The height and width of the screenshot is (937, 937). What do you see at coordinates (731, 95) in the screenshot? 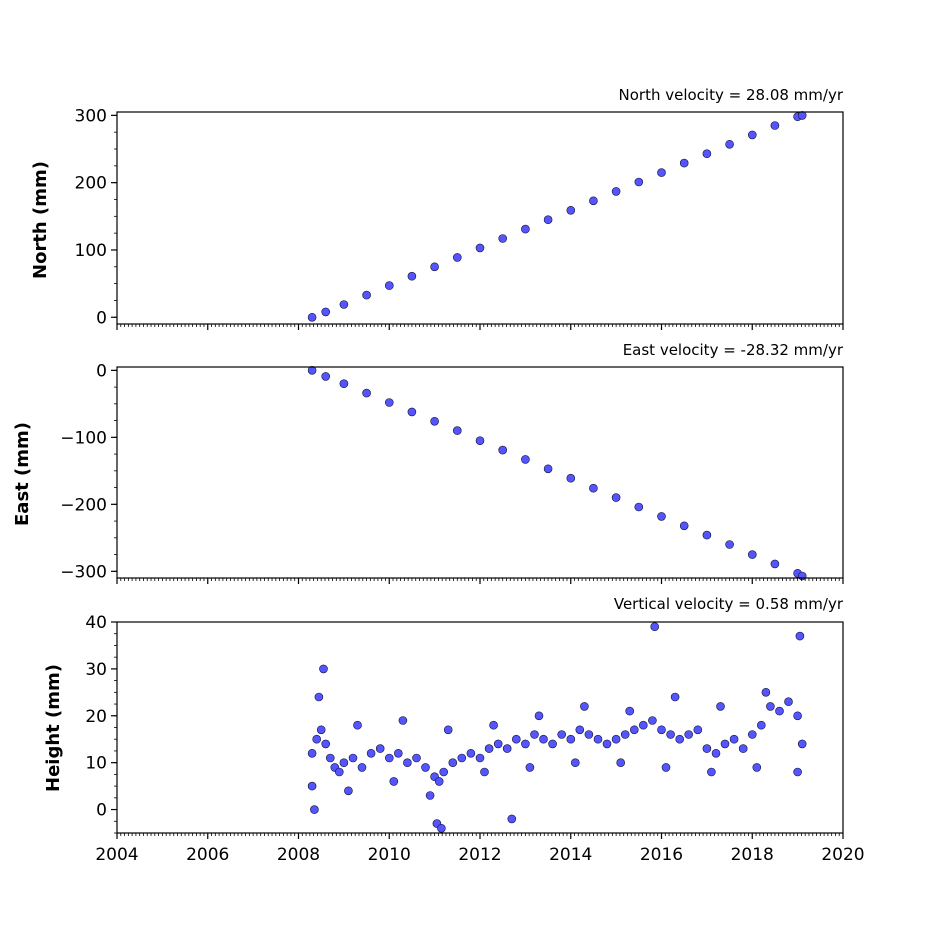
I see `north-velocity-title: North velocity = 28.08 mm/yr` at bounding box center [731, 95].